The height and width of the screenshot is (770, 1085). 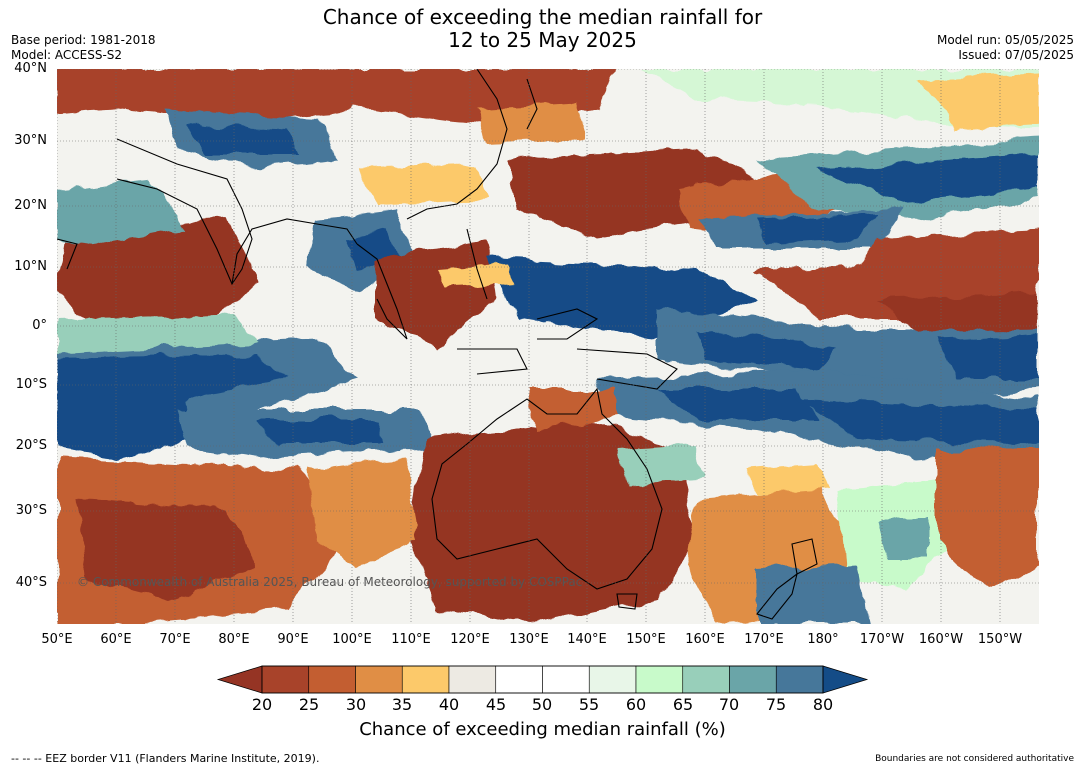 What do you see at coordinates (39, 325) in the screenshot?
I see `lat-label-0: 0°` at bounding box center [39, 325].